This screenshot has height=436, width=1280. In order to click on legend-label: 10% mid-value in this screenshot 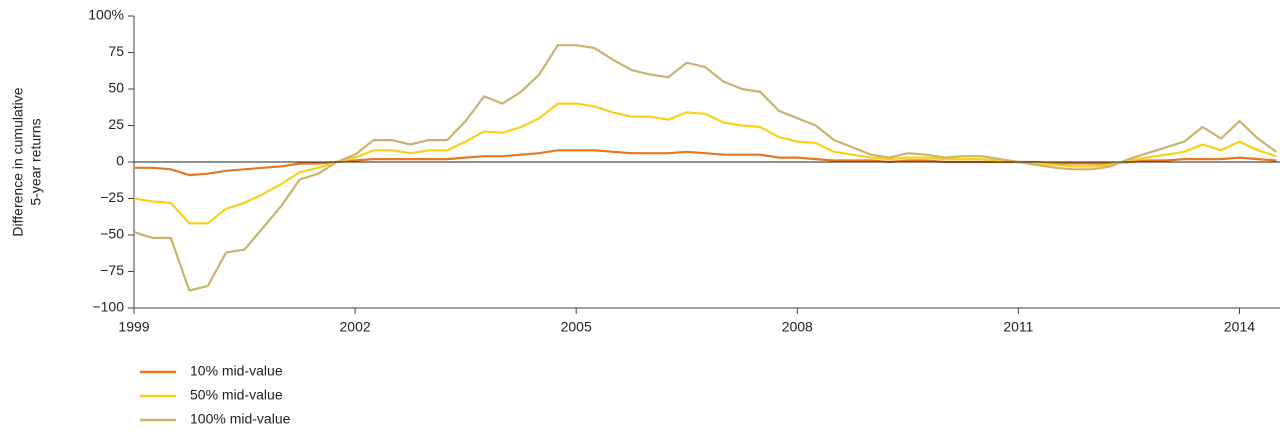, I will do `click(236, 371)`.